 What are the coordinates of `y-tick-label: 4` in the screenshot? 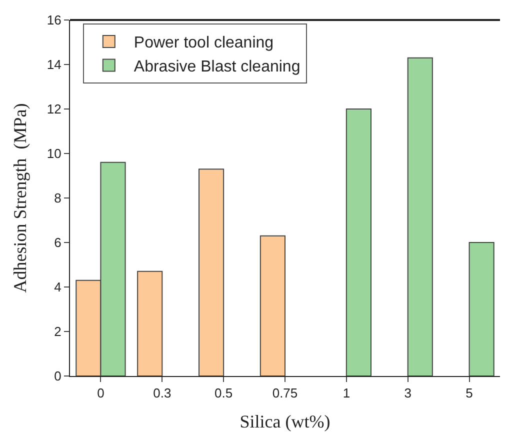 It's located at (58, 287).